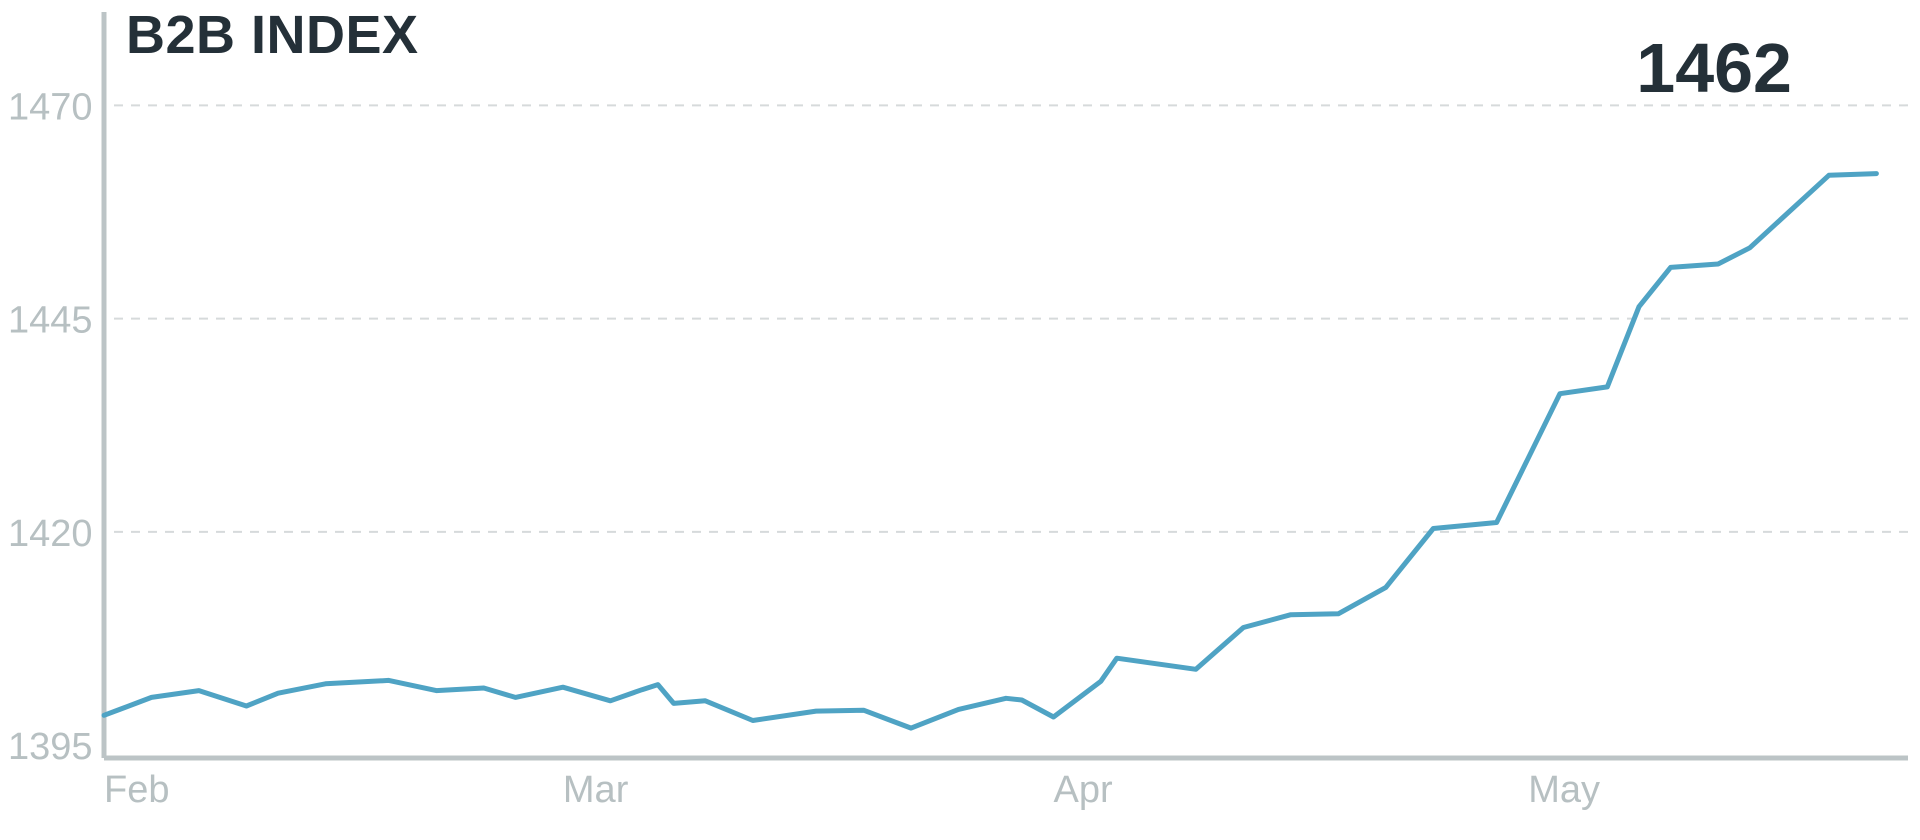 This screenshot has width=1920, height=840. I want to click on x-tick-label: Apr, so click(1082, 790).